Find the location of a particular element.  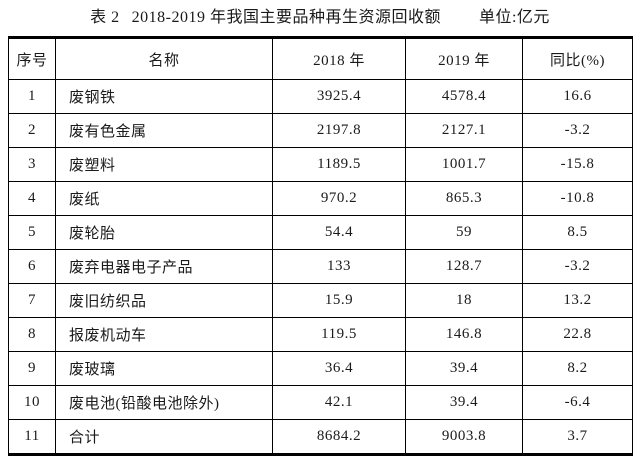

table-row: 8 报废机动车 119.5 146.8 22.8 is located at coordinates (320, 334).